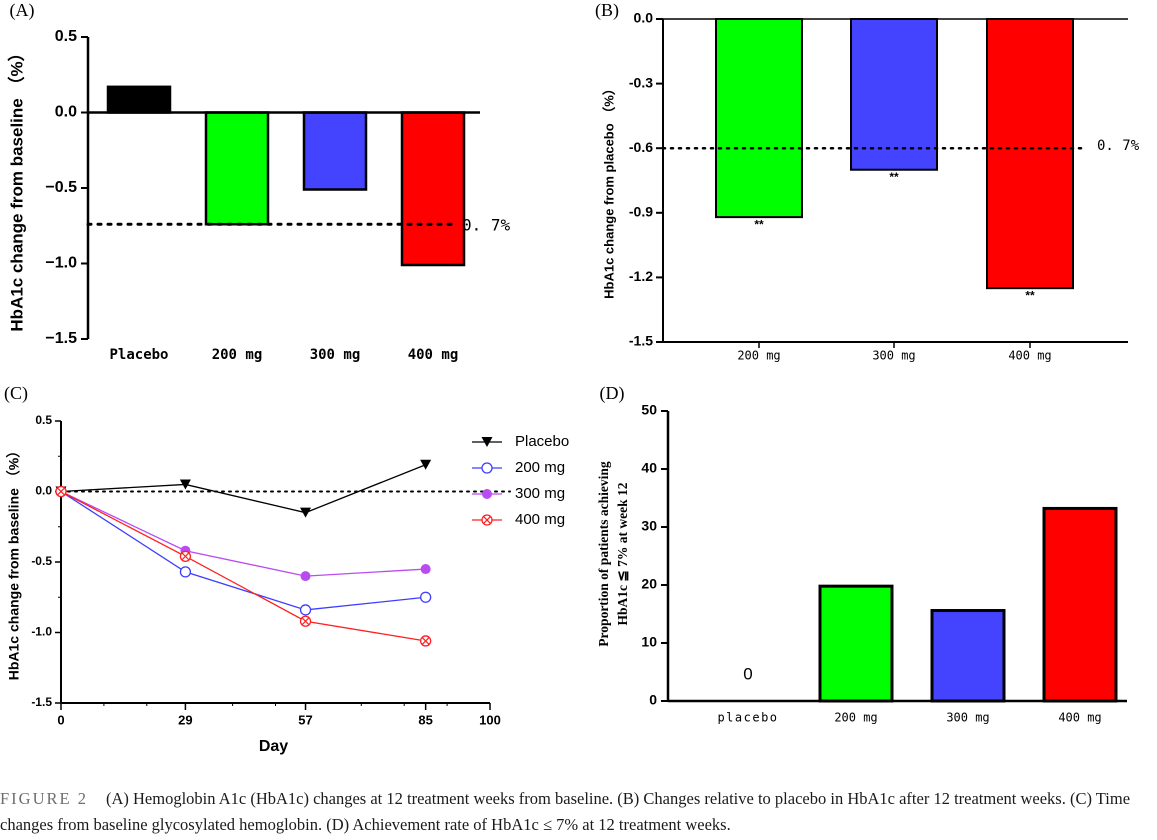 Image resolution: width=1157 pixels, height=840 pixels. What do you see at coordinates (237, 168) in the screenshot?
I see `bar-a-200-mg` at bounding box center [237, 168].